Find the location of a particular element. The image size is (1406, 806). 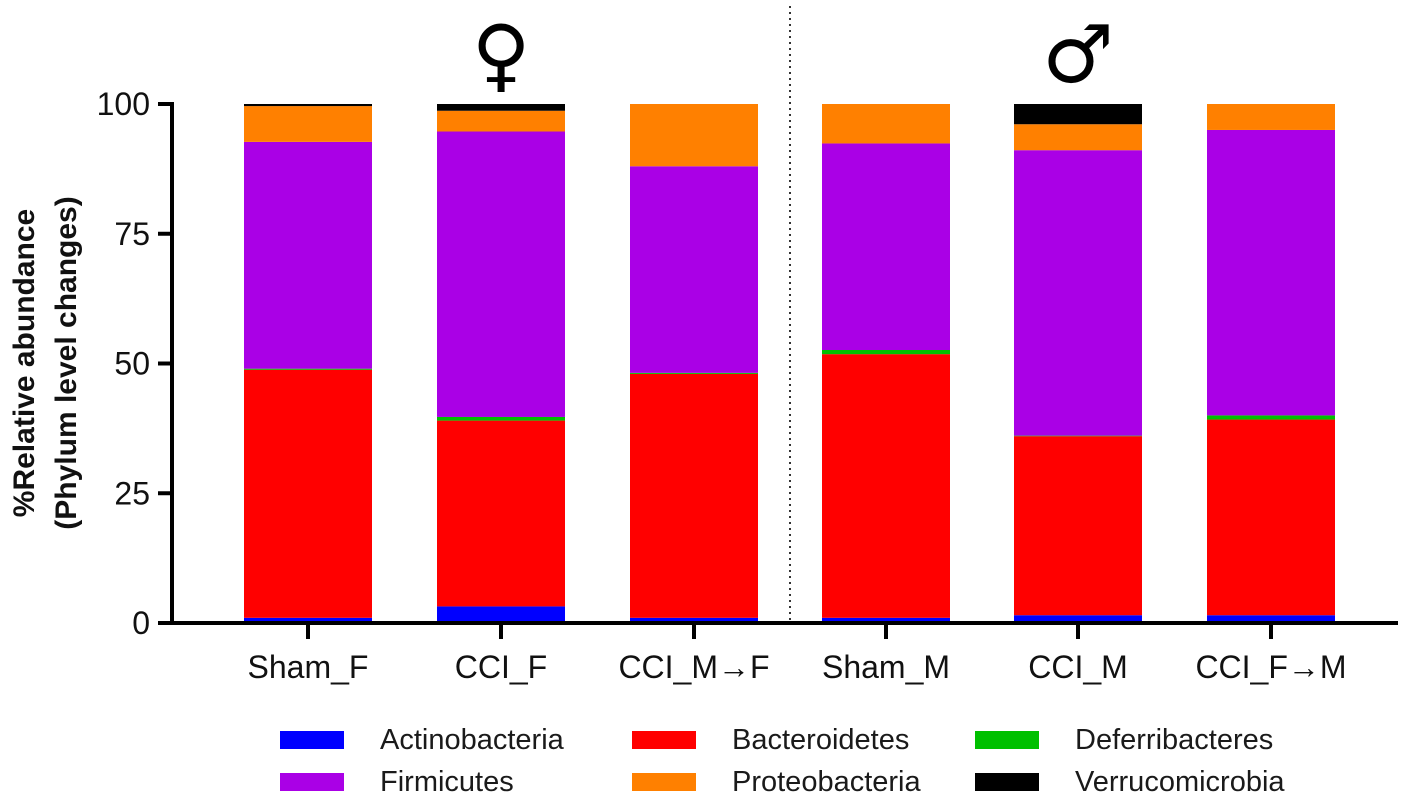

y-axis-title-line1: %Relative abundance is located at coordinates (24, 363).